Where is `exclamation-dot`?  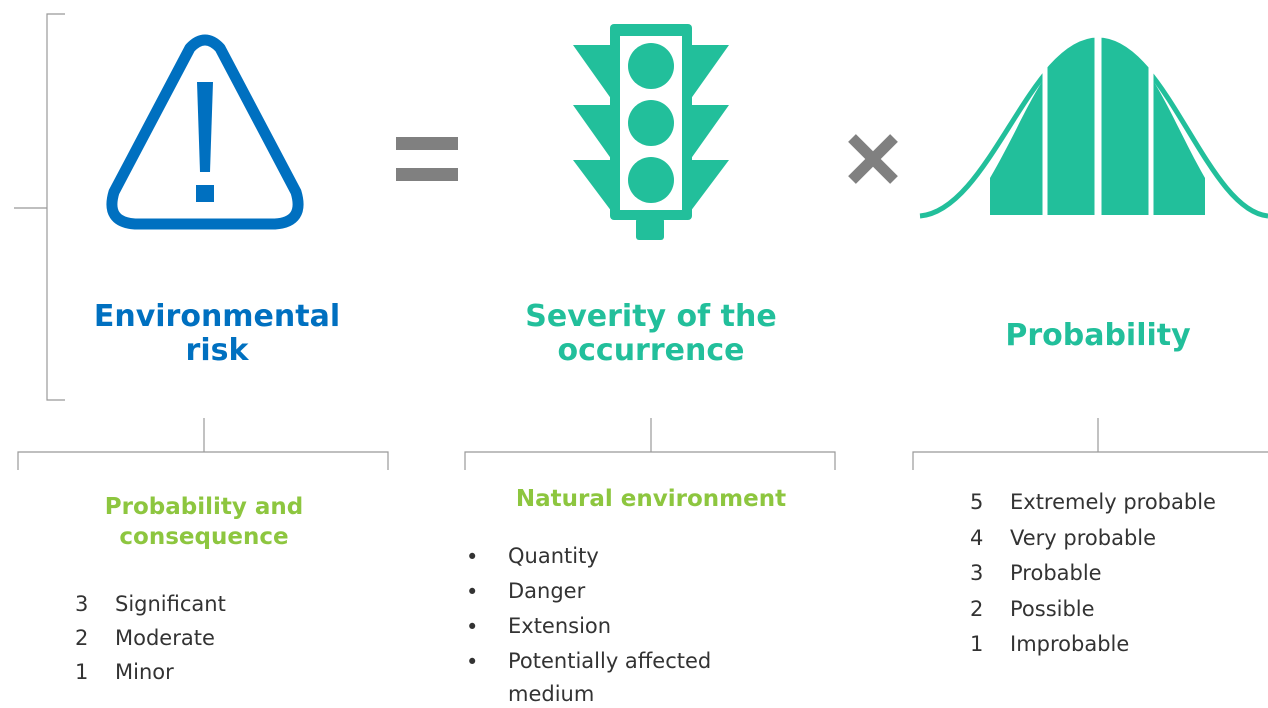 exclamation-dot is located at coordinates (205, 193).